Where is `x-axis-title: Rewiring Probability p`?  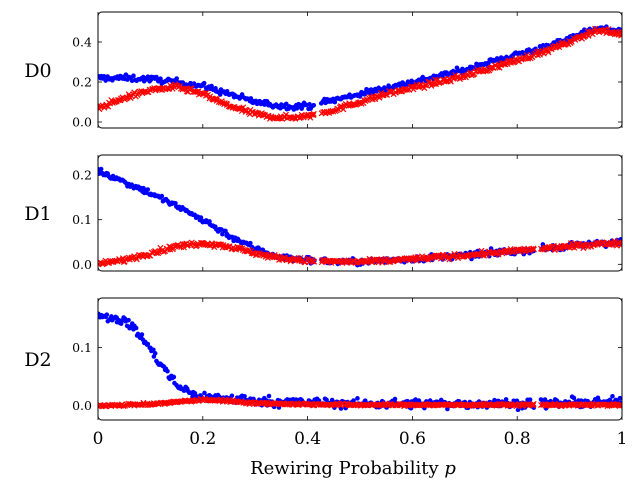
x-axis-title: Rewiring Probability p is located at coordinates (353, 468).